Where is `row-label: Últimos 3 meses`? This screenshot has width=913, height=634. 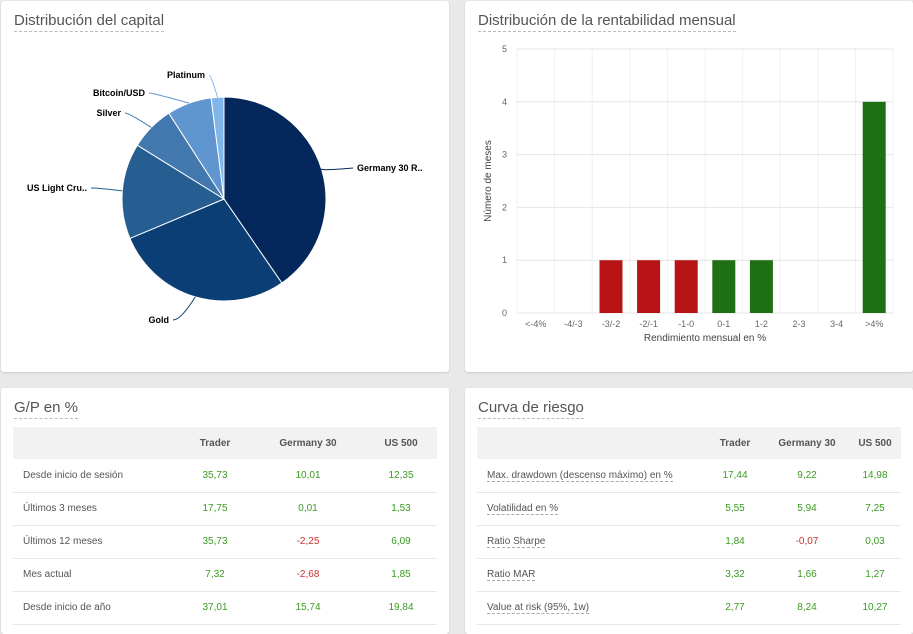 row-label: Últimos 3 meses is located at coordinates (96, 509).